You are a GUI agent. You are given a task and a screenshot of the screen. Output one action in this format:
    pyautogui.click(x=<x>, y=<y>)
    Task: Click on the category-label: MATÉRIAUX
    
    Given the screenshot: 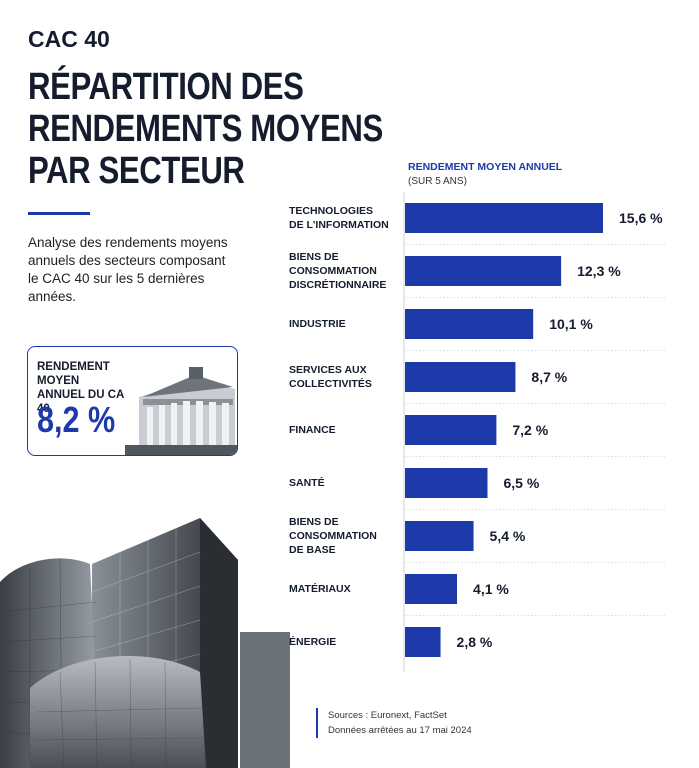 What is the action you would take?
    pyautogui.click(x=320, y=589)
    